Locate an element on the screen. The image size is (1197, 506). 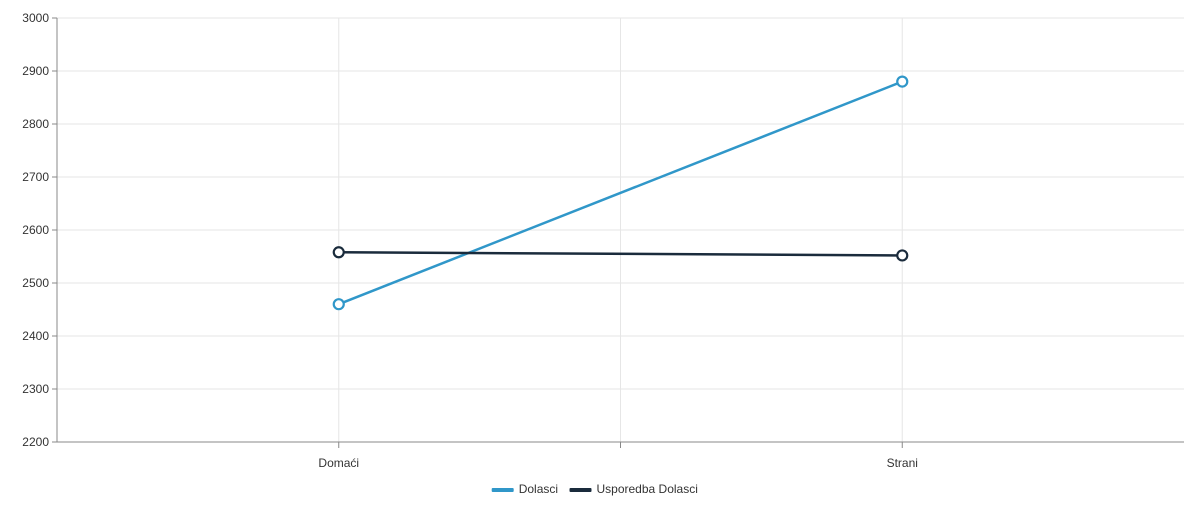
y-tick-label: 2800 is located at coordinates (35, 124).